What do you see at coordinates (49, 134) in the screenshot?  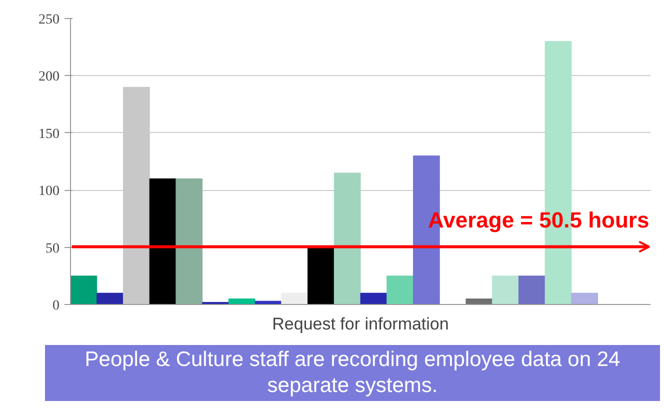 I see `y-tick-label: 150` at bounding box center [49, 134].